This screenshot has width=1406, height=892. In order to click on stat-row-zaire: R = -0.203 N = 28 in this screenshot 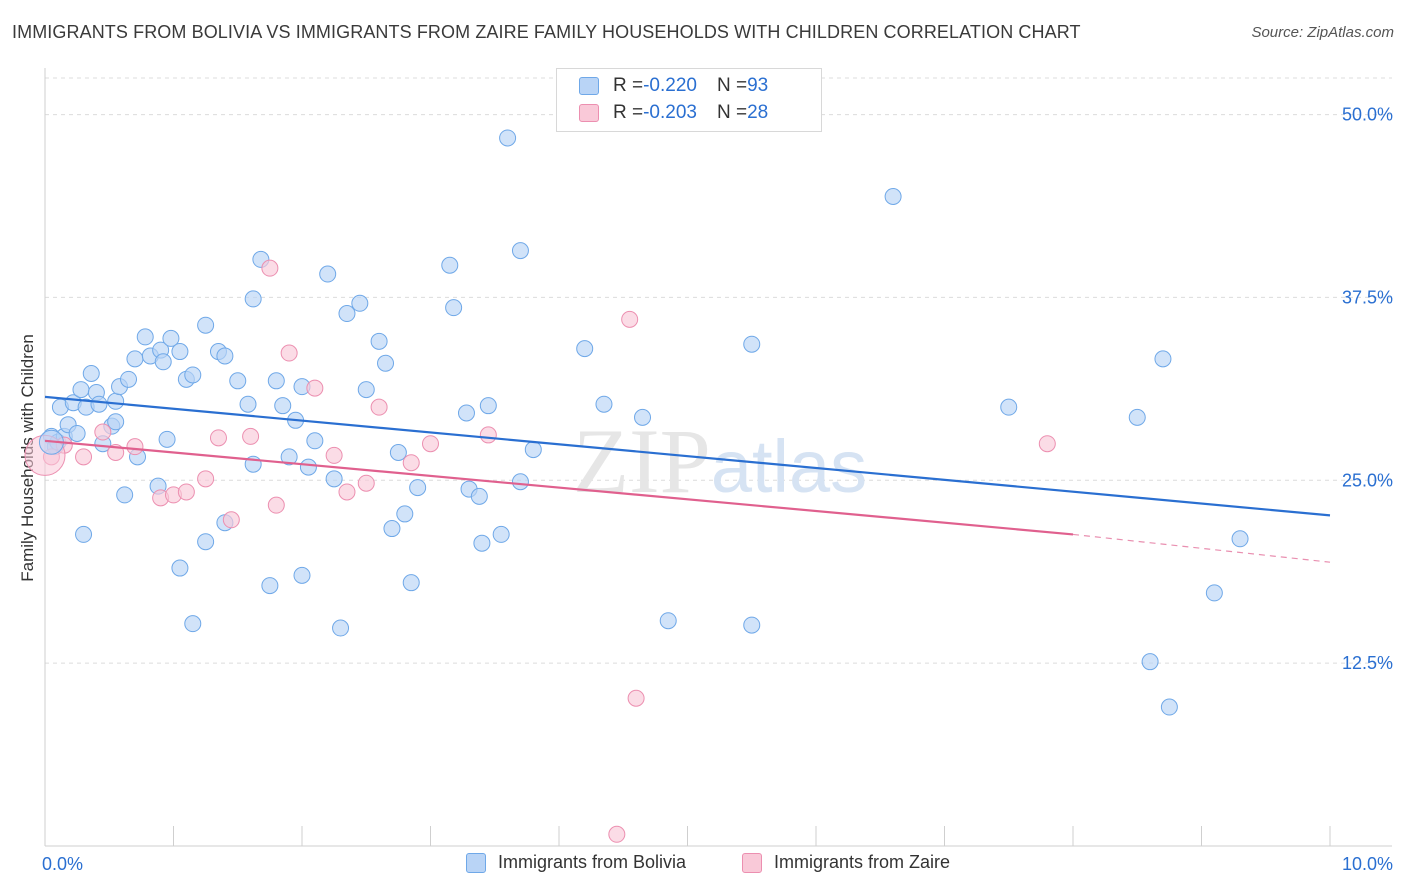, I will do `click(673, 113)`.